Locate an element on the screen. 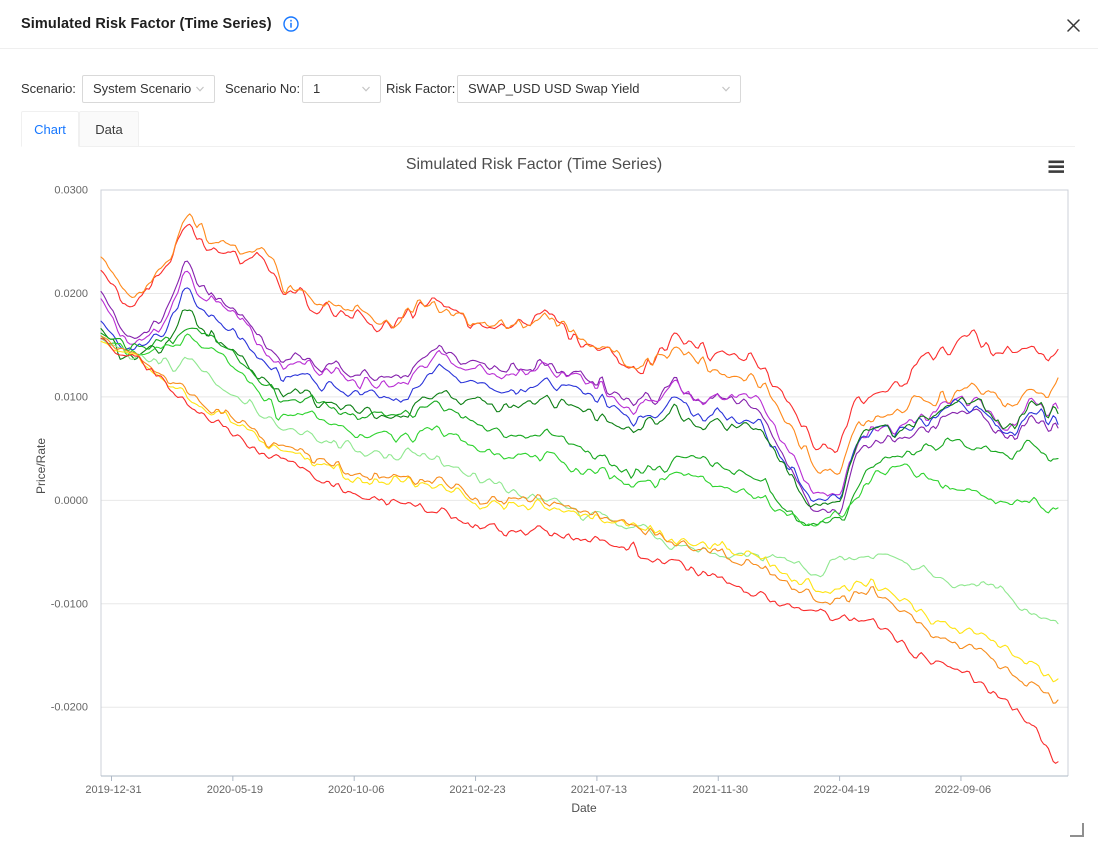  tab-data: Data is located at coordinates (109, 129).